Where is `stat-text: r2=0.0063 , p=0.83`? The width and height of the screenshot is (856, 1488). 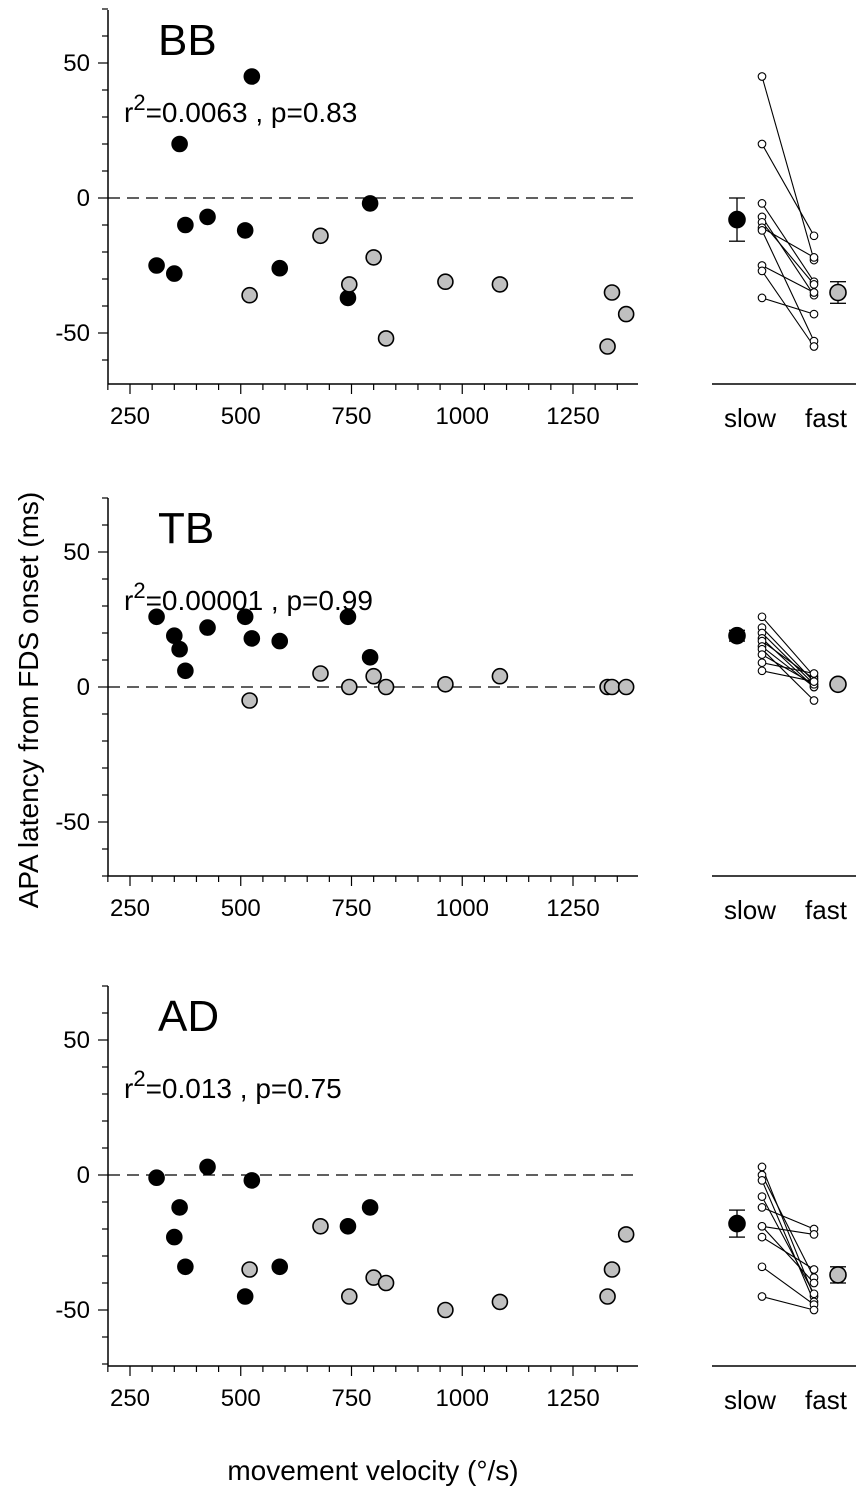 stat-text: r2=0.0063 , p=0.83 is located at coordinates (240, 109).